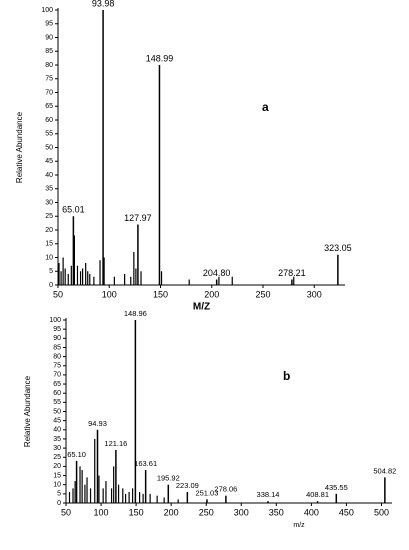 Image resolution: width=409 pixels, height=550 pixels. I want to click on peak-label: 204.80, so click(217, 273).